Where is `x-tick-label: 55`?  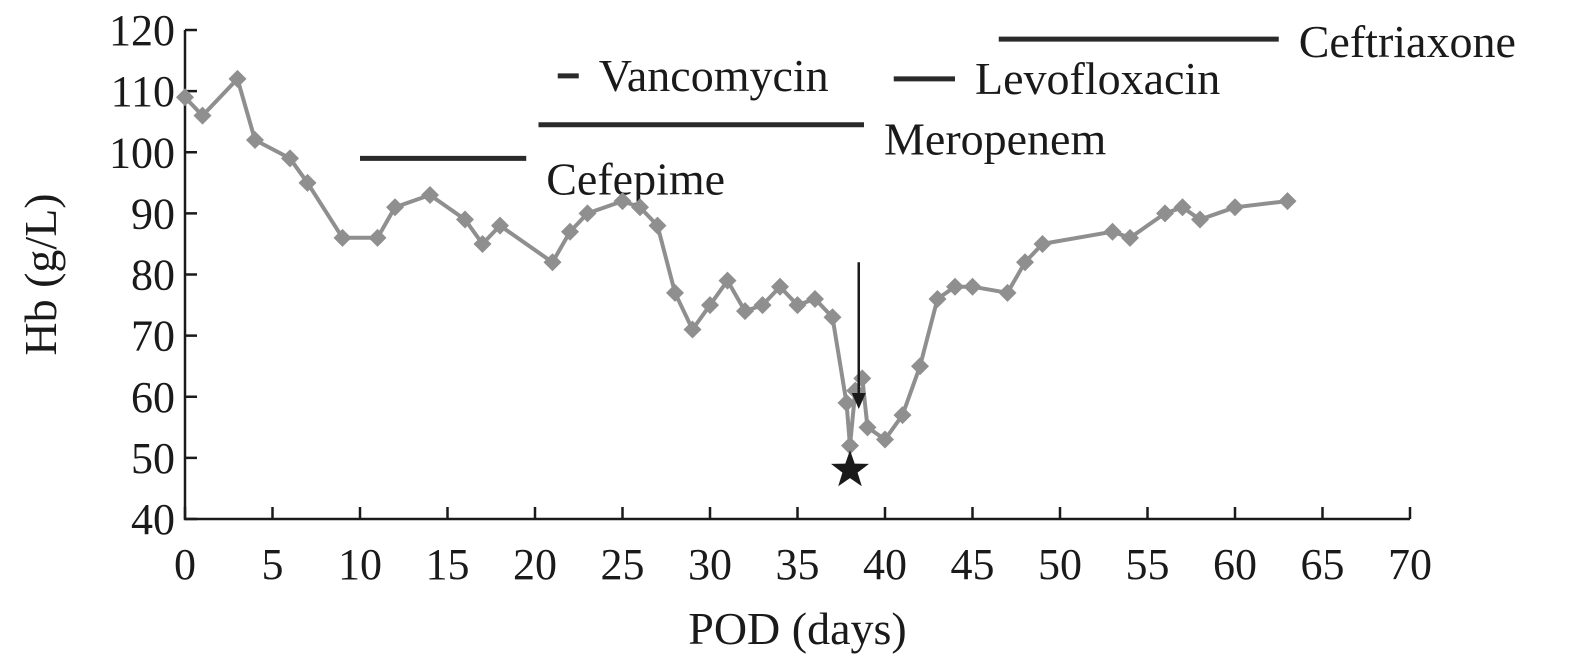 x-tick-label: 55 is located at coordinates (1148, 564).